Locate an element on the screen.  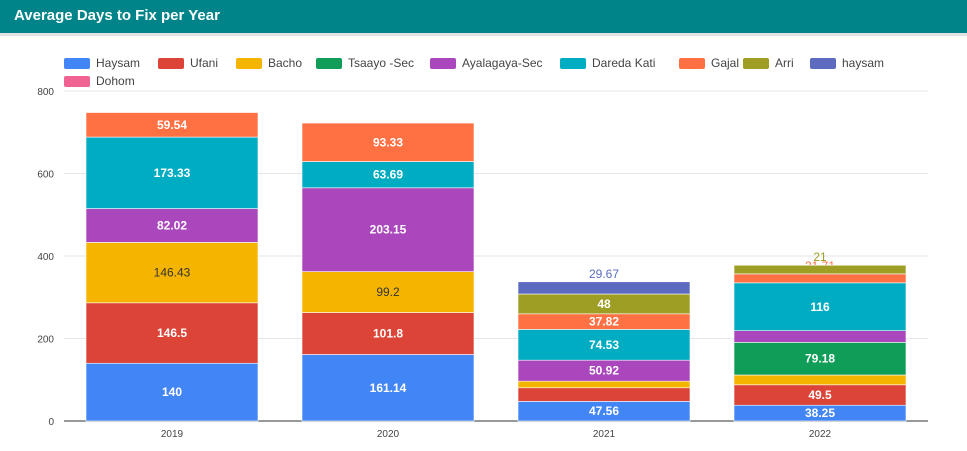
y-tick-label: 0 is located at coordinates (51, 422).